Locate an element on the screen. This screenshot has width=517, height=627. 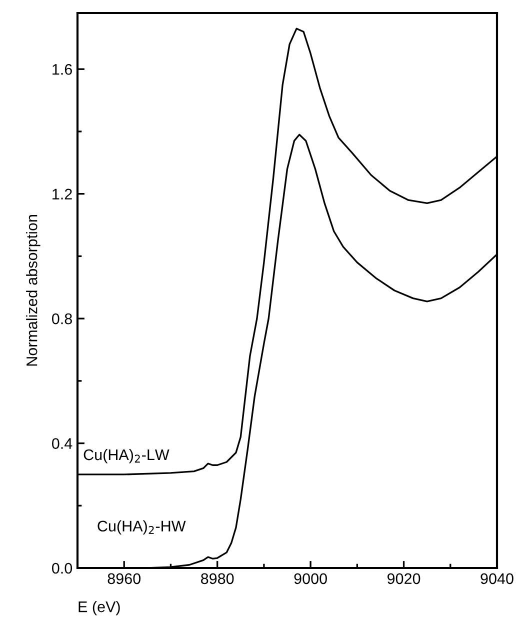
y-tick-label: 1.6 is located at coordinates (62, 69).